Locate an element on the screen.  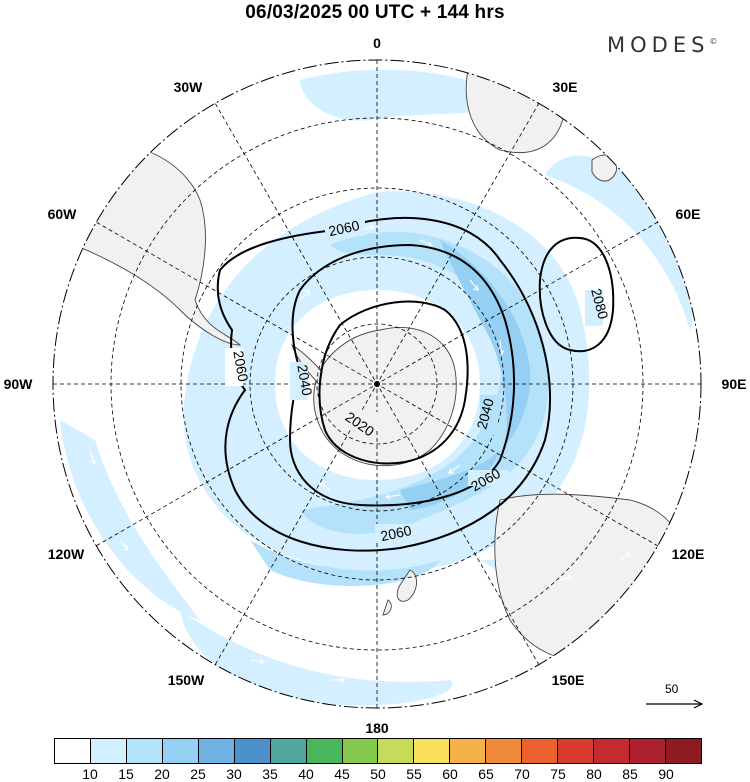
colorbar-tick-label: 60 is located at coordinates (450, 774).